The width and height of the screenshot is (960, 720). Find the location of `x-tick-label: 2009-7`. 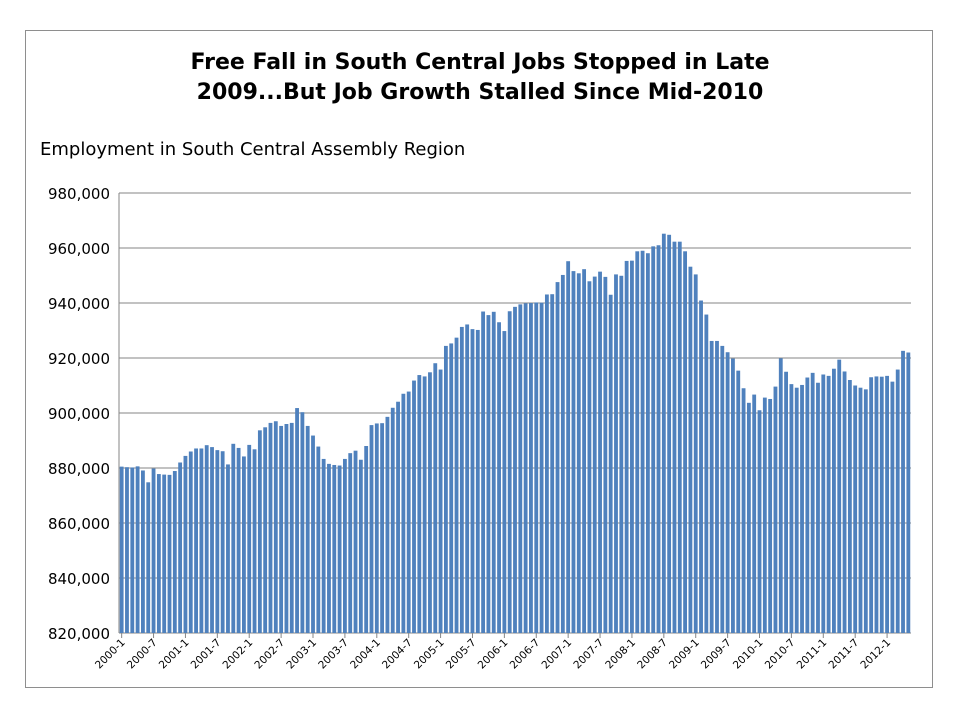

x-tick-label: 2009-7 is located at coordinates (716, 654).